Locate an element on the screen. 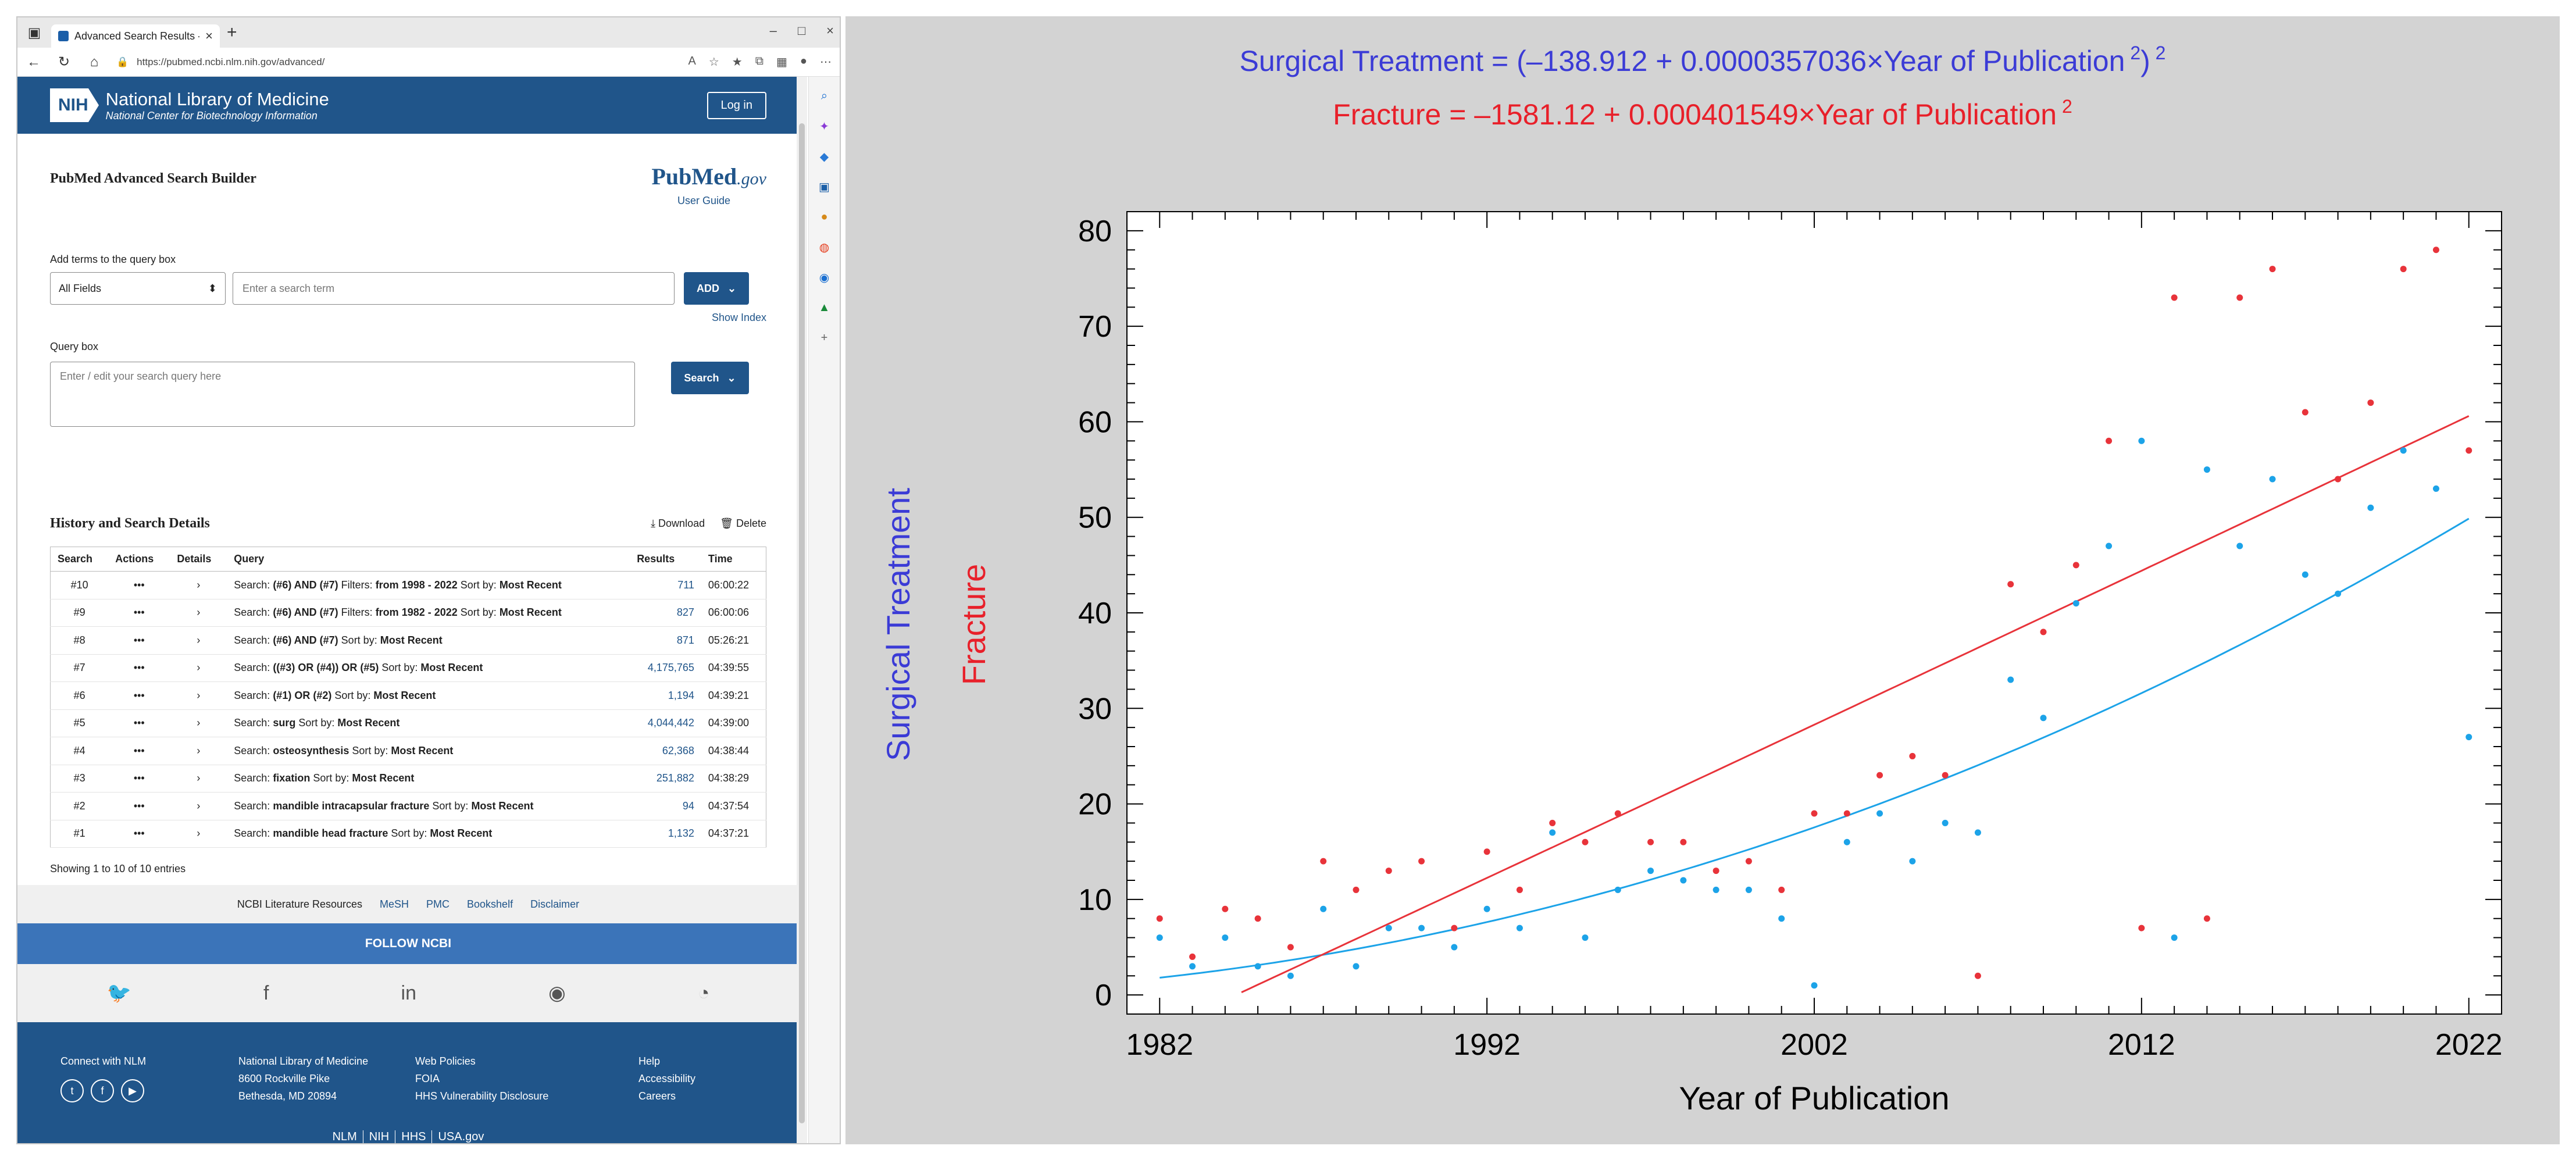 Image resolution: width=2576 pixels, height=1160 pixels. login-button: Log in is located at coordinates (737, 105).